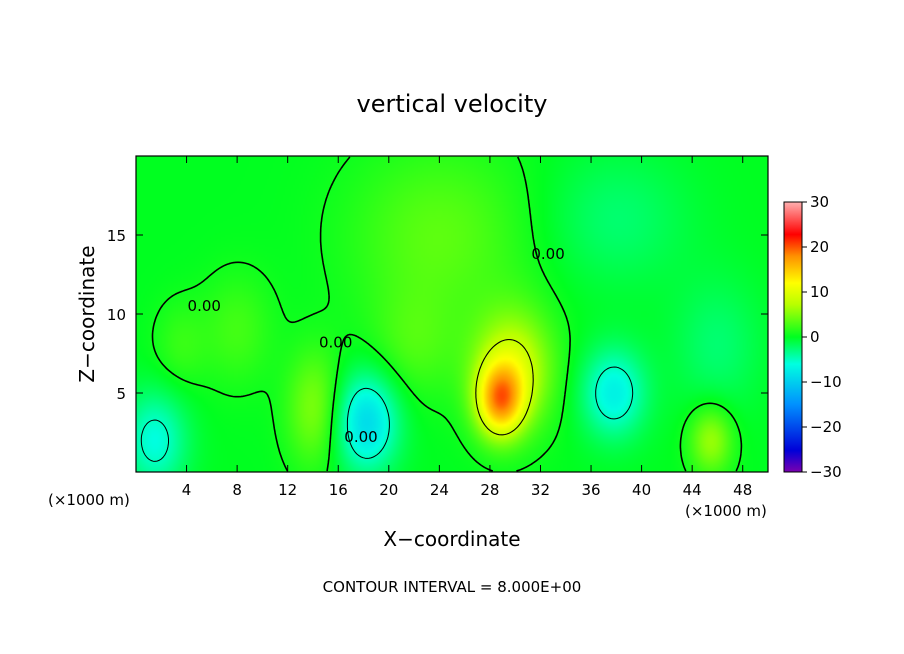  Describe the element at coordinates (439, 490) in the screenshot. I see `x-tick-label: 24` at that location.